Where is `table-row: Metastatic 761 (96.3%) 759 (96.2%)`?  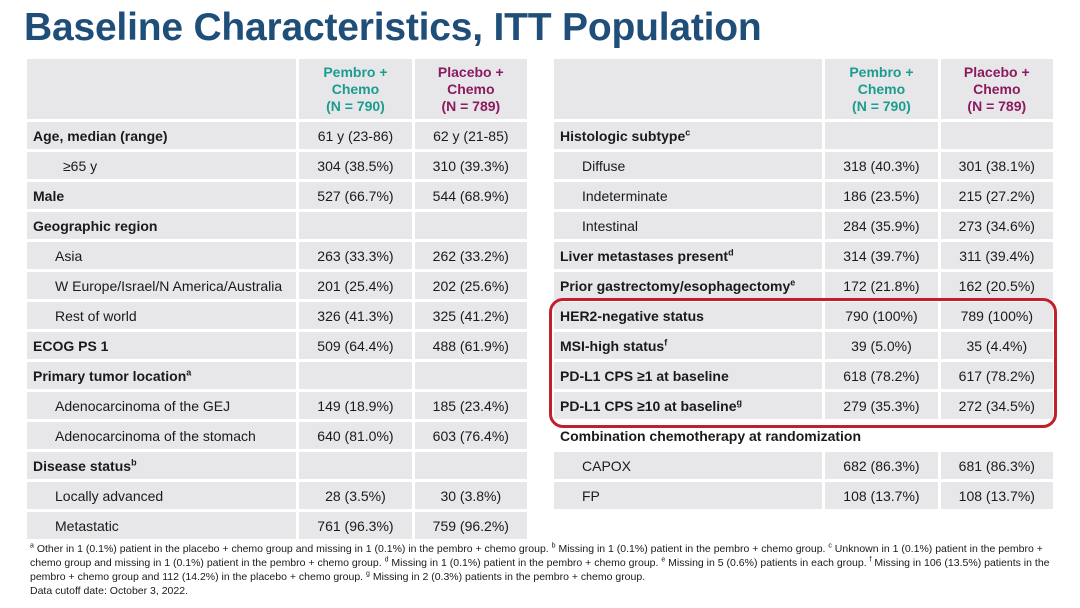 table-row: Metastatic 761 (96.3%) 759 (96.2%) is located at coordinates (277, 525).